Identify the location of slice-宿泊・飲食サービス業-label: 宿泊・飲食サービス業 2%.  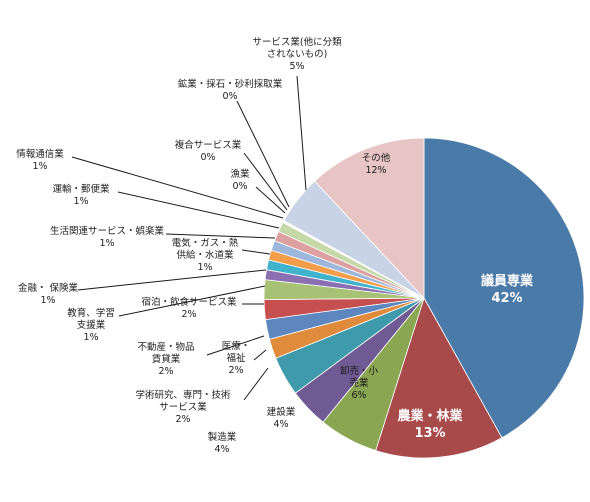
(189, 308).